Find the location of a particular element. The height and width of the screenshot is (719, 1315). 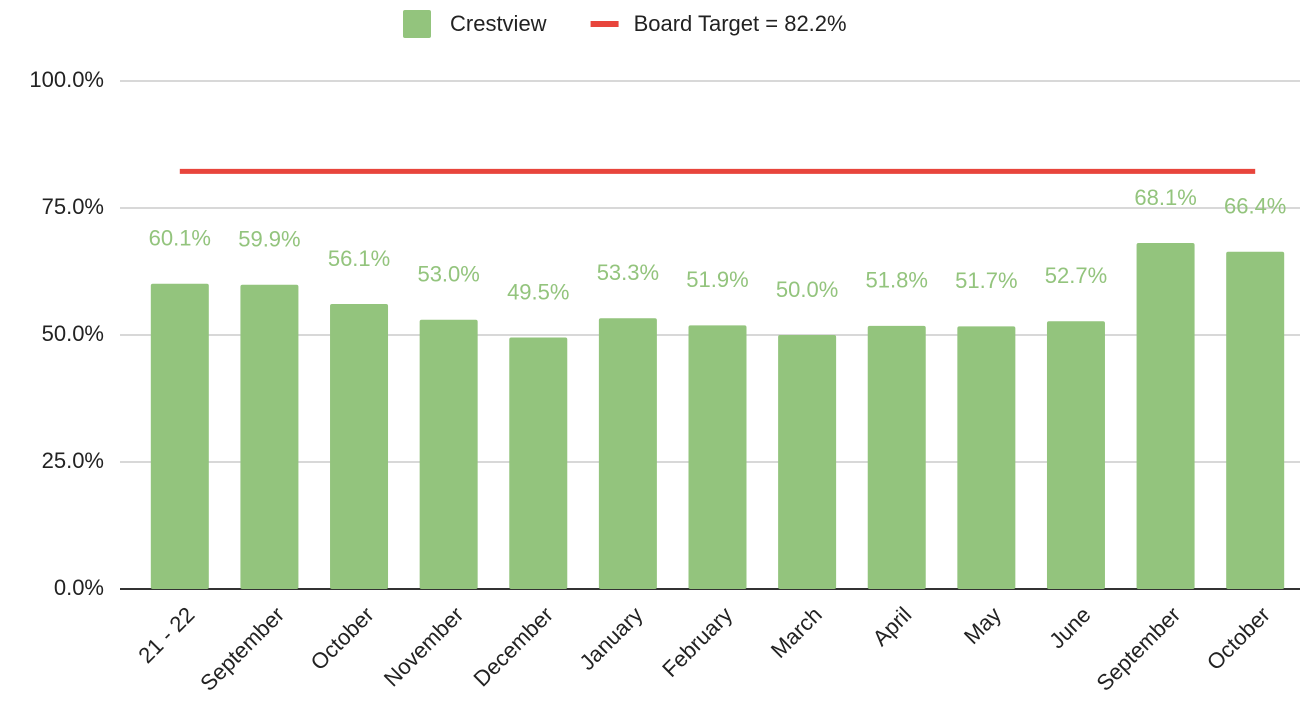

data-label: 51.8% is located at coordinates (897, 280).